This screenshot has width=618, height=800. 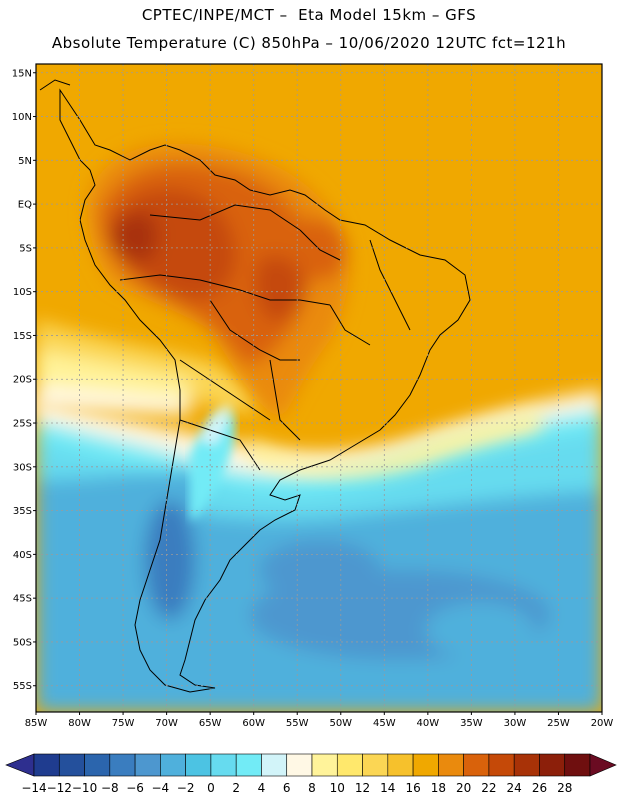 I want to click on lat-tick-label: 35S, so click(x=22, y=511).